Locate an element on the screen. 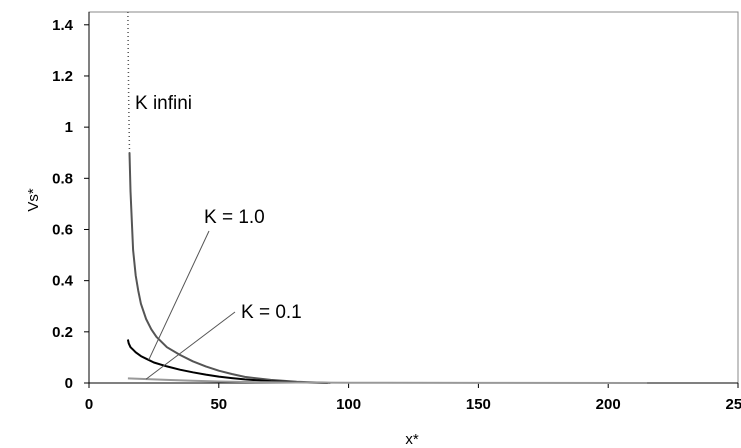 The width and height of the screenshot is (741, 448). y-tick-label: 1.4 is located at coordinates (63, 25).